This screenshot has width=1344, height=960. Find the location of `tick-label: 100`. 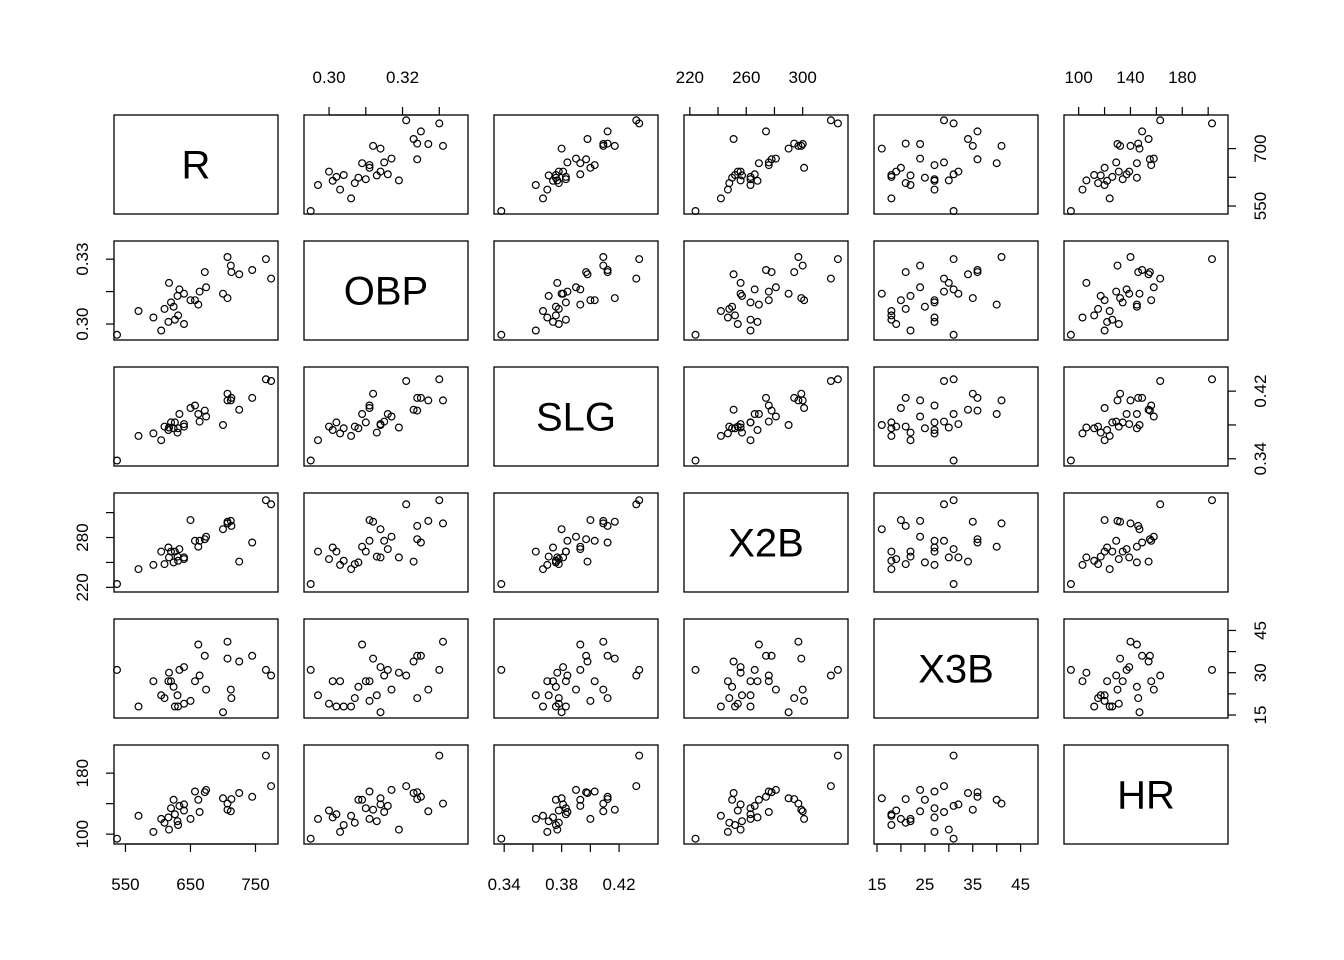

tick-label: 100 is located at coordinates (82, 834).